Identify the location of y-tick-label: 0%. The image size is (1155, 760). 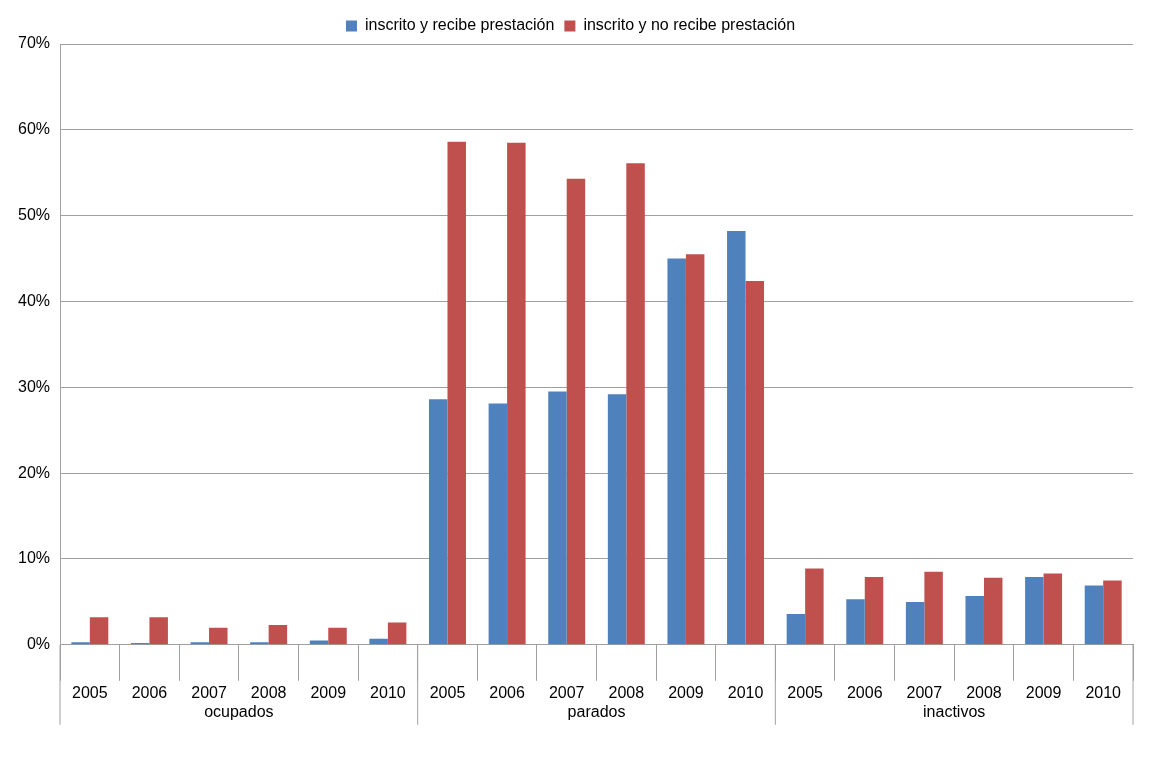
(38, 644).